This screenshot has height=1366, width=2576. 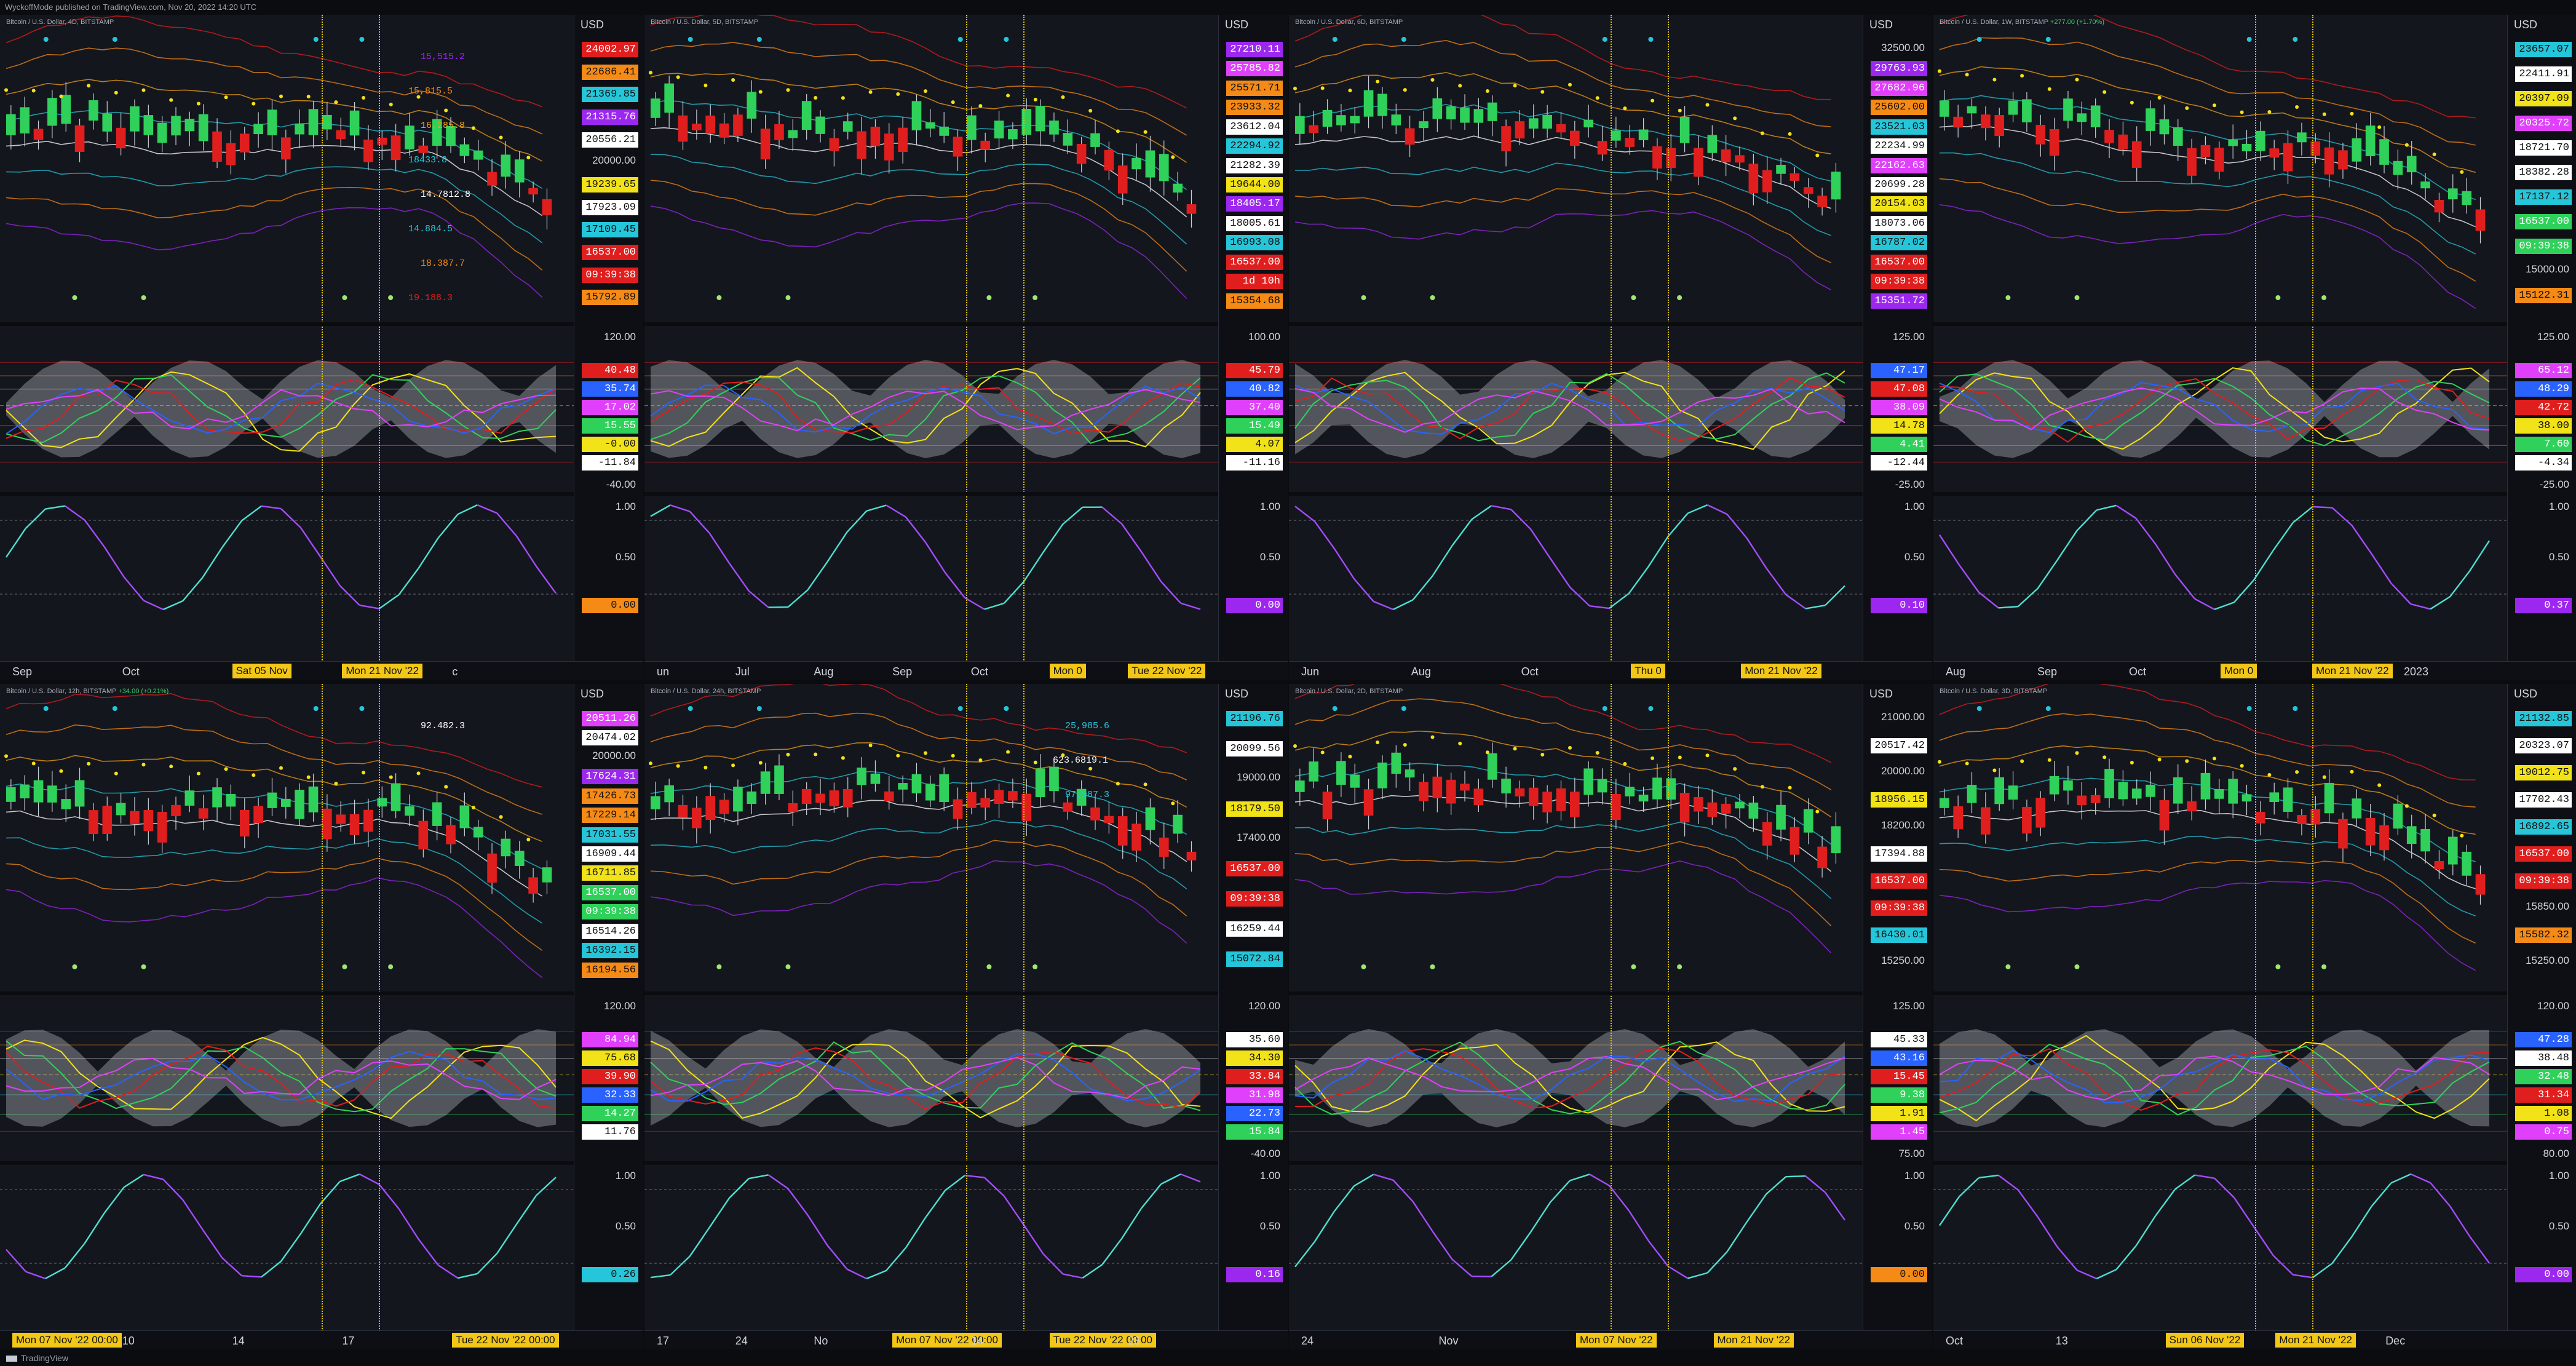 What do you see at coordinates (1610, 671) in the screenshot?
I see `time-axis: Jun Aug Oct Thu 0 Mon 21 Nov '22` at bounding box center [1610, 671].